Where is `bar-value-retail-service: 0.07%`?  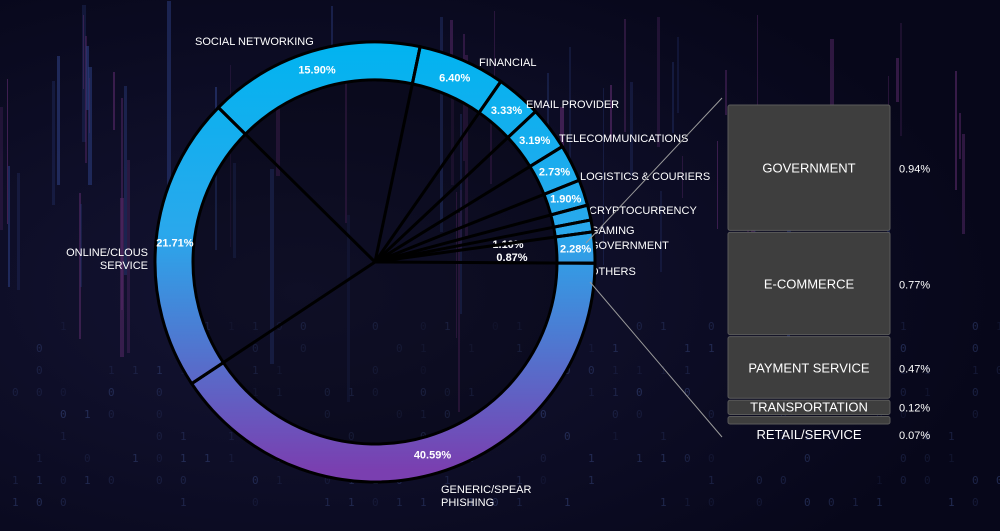 bar-value-retail-service: 0.07% is located at coordinates (914, 436).